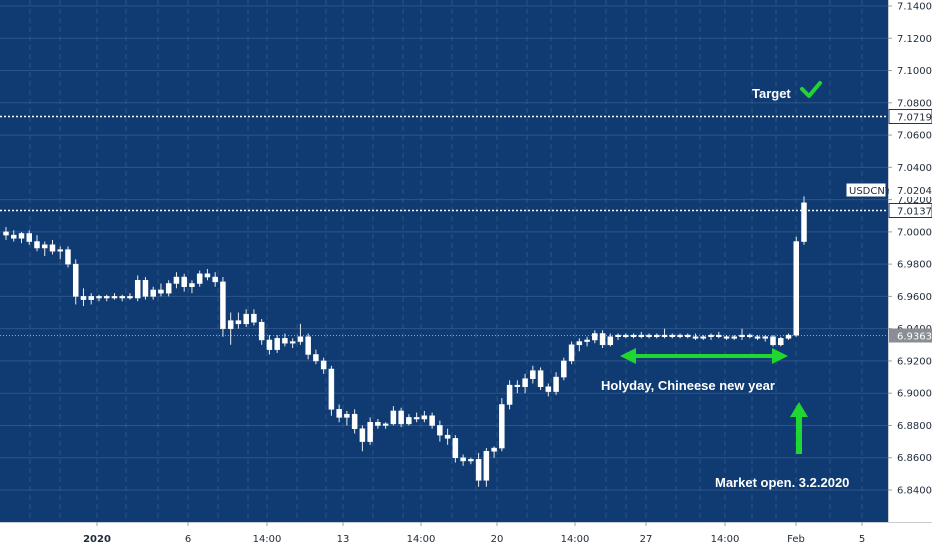 The width and height of the screenshot is (932, 550). I want to click on holiday-annotation: Holyday, Chineese new year, so click(694, 370).